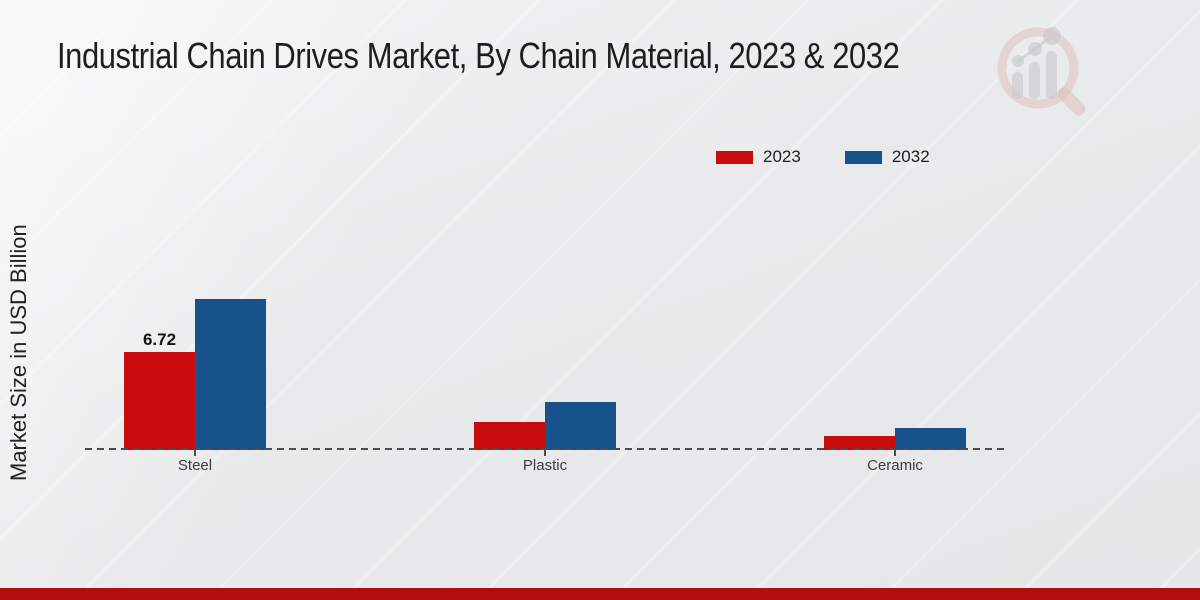 The image size is (1200, 600). Describe the element at coordinates (758, 157) in the screenshot. I see `legend-item-2023: 2023` at that location.